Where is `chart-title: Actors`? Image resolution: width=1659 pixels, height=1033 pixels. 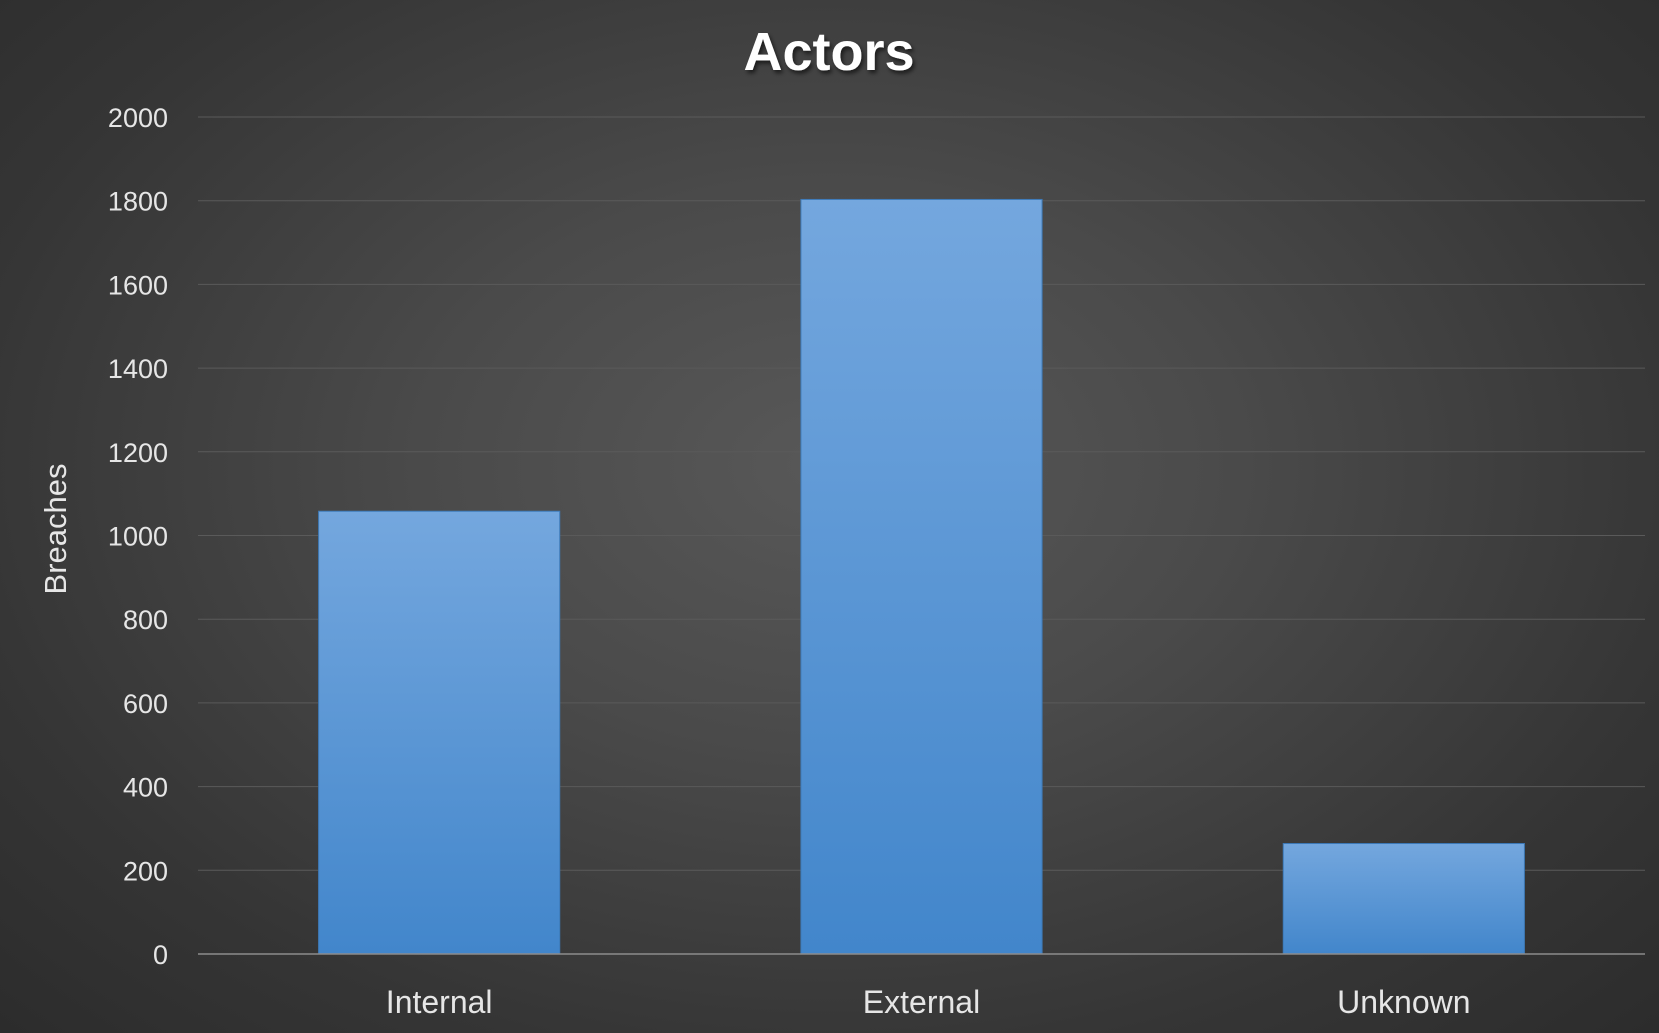 chart-title: Actors is located at coordinates (828, 52).